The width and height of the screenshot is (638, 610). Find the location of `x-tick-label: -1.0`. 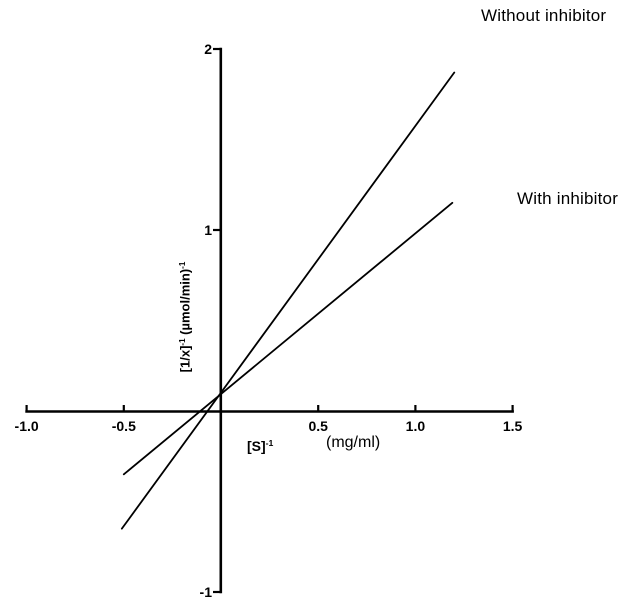

x-tick-label: -1.0 is located at coordinates (27, 426).